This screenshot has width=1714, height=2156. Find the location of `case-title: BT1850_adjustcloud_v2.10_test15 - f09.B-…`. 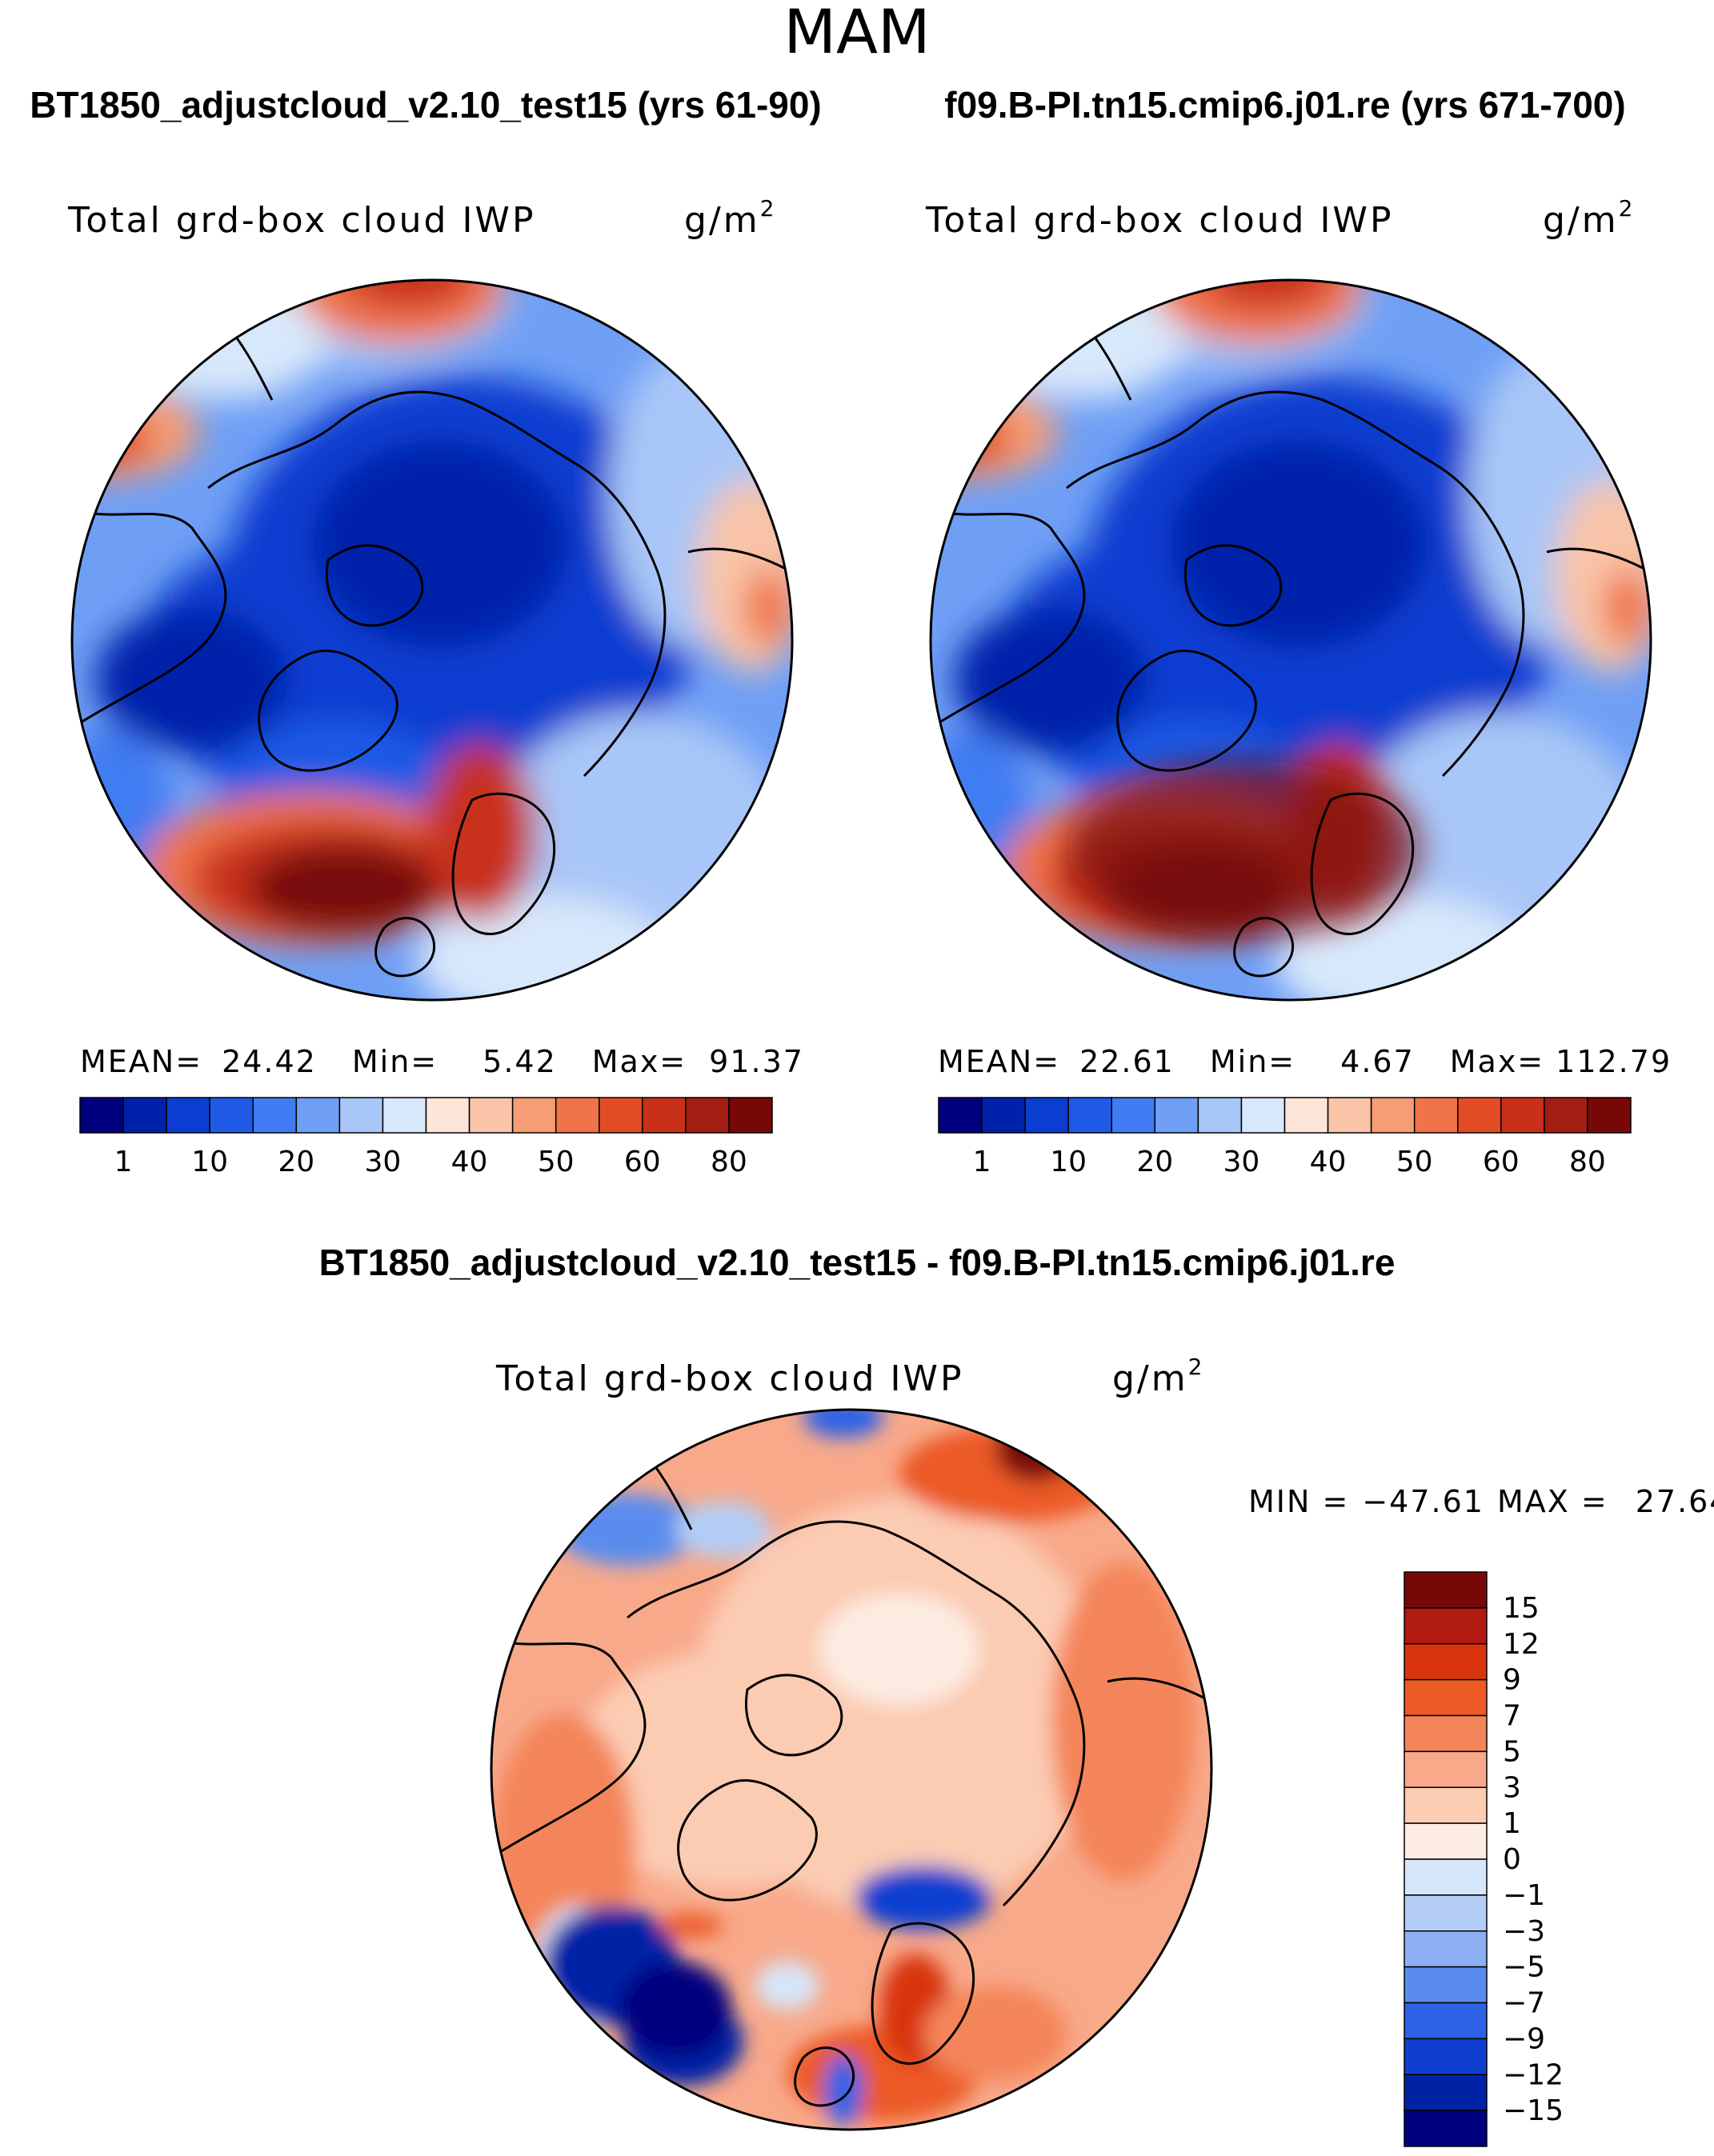

case-title: BT1850_adjustcloud_v2.10_test15 - f09.B-… is located at coordinates (857, 1262).